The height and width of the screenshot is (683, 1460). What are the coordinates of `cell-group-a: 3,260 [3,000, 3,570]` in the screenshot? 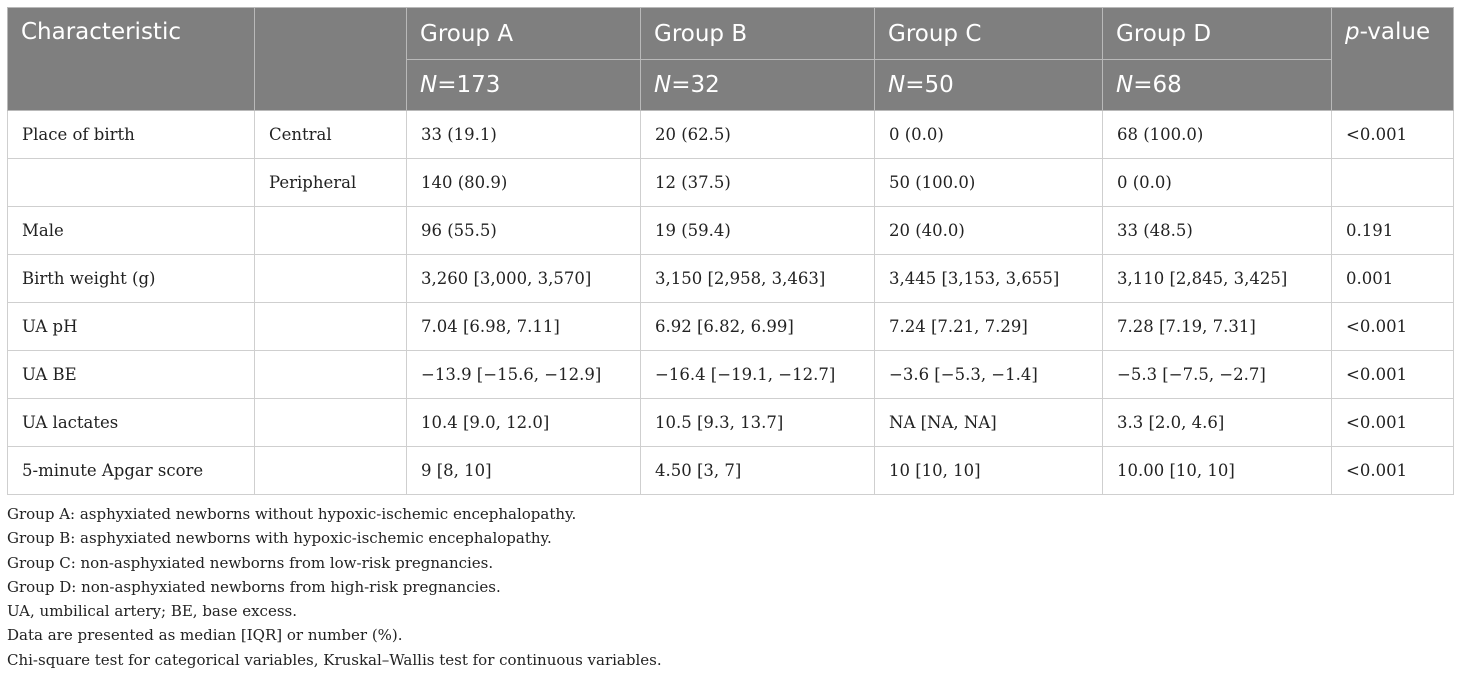 It's located at (523, 278).